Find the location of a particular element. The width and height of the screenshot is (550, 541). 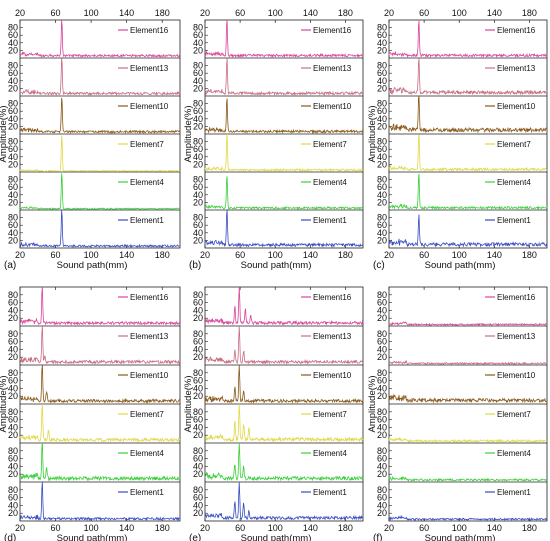

panel-label: (c) is located at coordinates (379, 265).